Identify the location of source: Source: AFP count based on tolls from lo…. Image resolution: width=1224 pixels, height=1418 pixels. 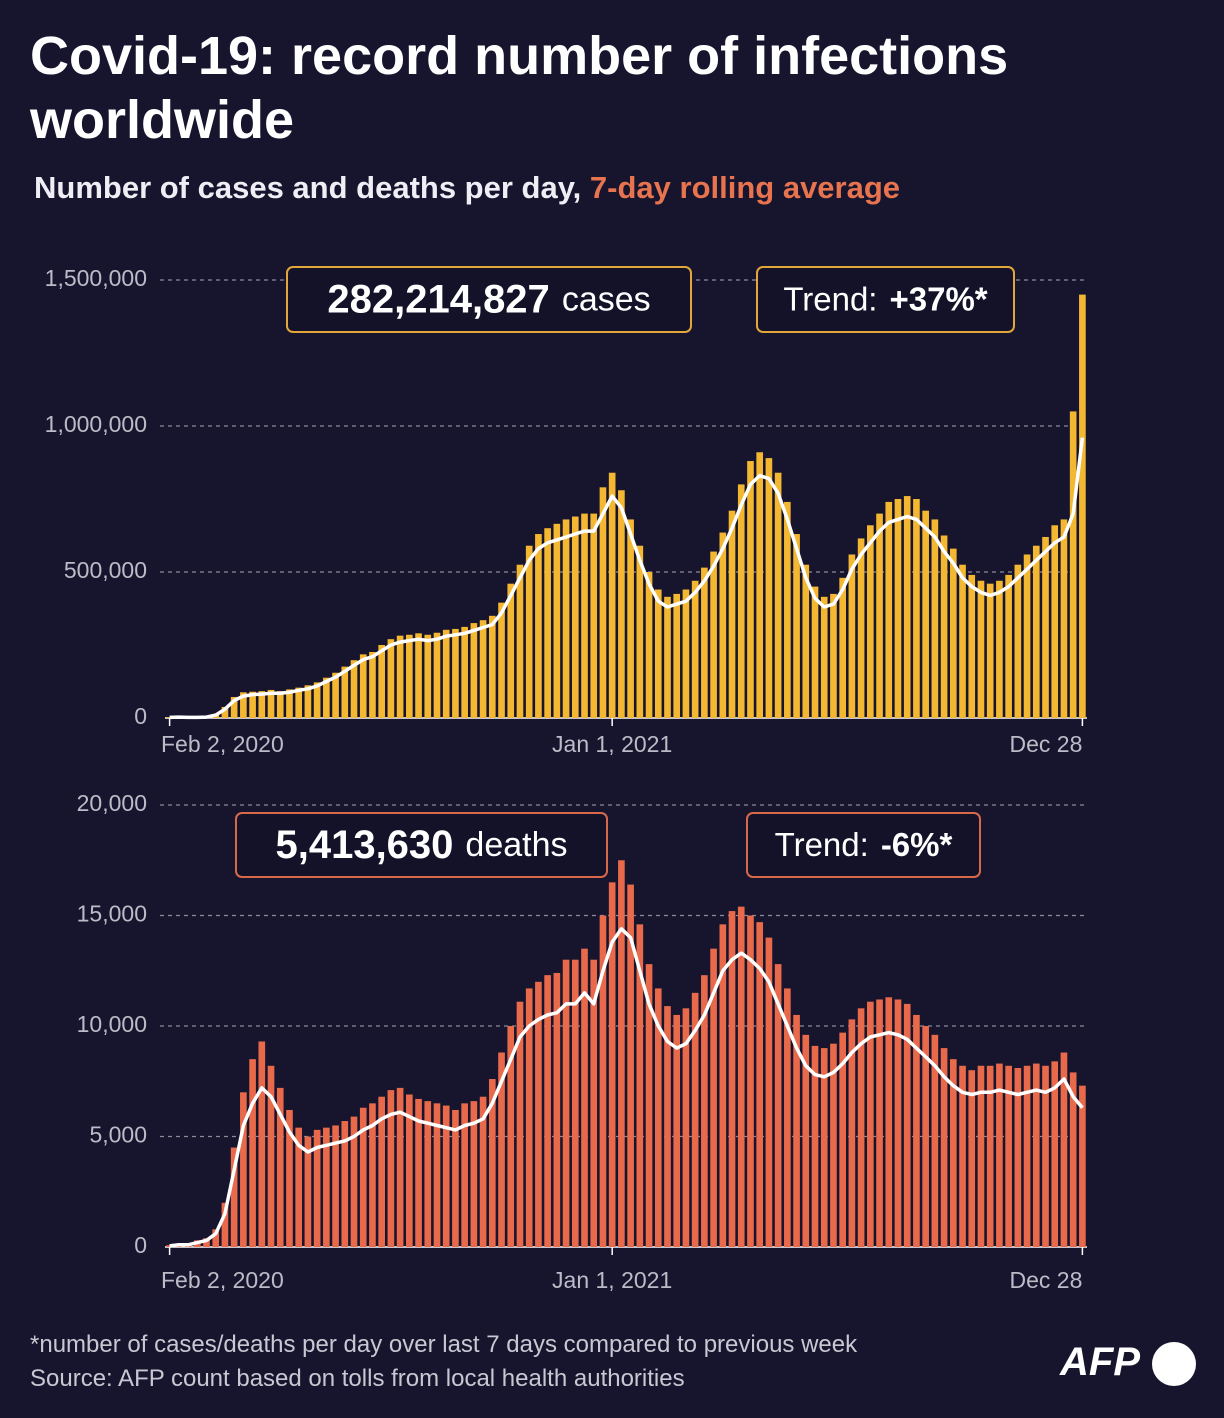
(357, 1378).